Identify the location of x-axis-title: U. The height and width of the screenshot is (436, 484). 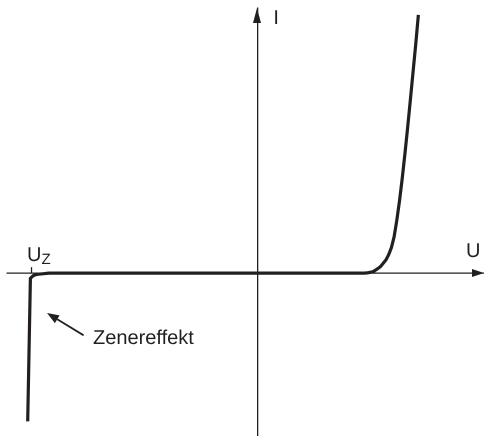
(473, 251).